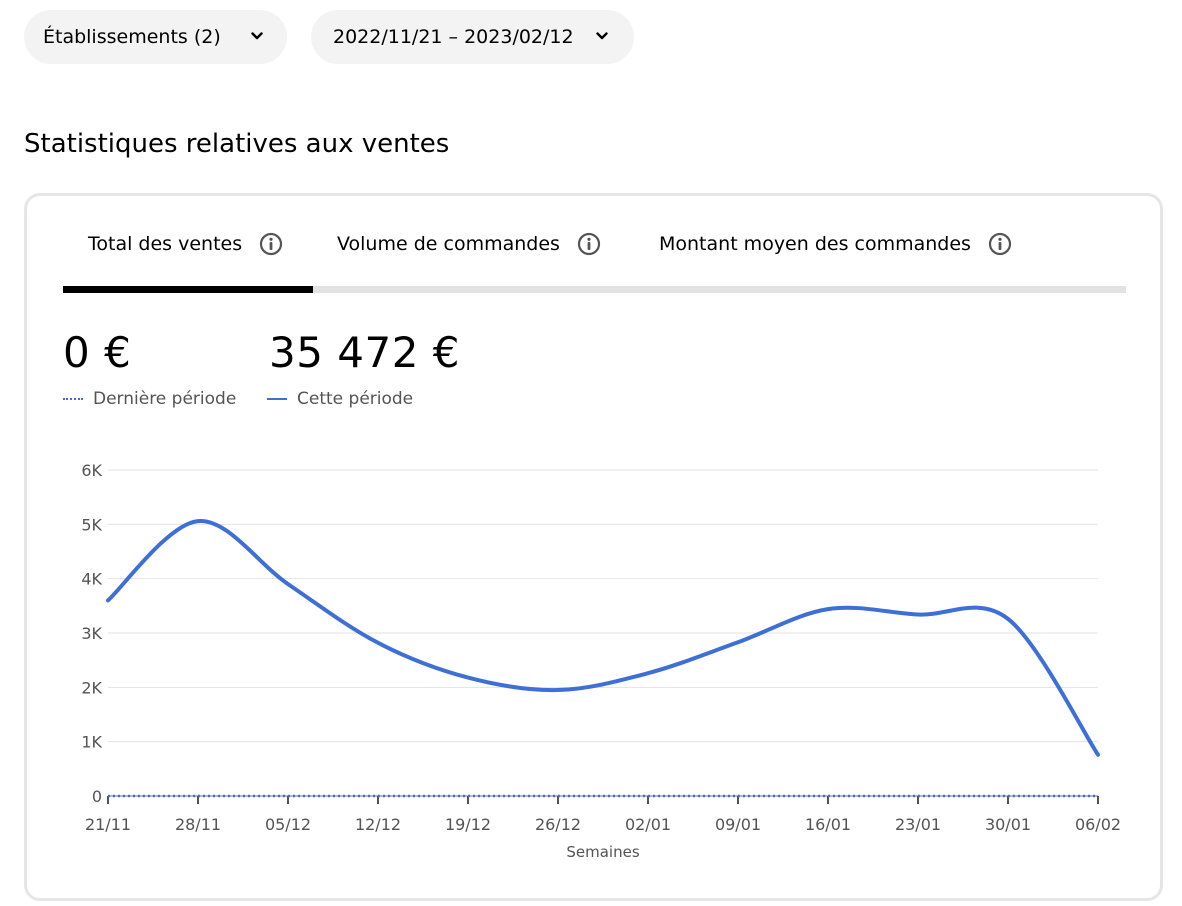 The height and width of the screenshot is (906, 1182). I want to click on y-tick-label: 3K, so click(91, 633).